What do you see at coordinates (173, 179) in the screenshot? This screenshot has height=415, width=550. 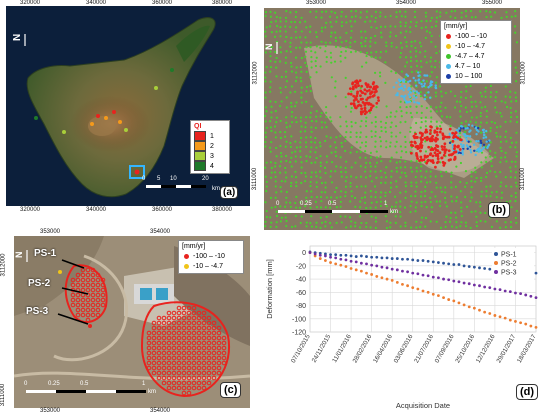 I see `scale-label: 10` at bounding box center [173, 179].